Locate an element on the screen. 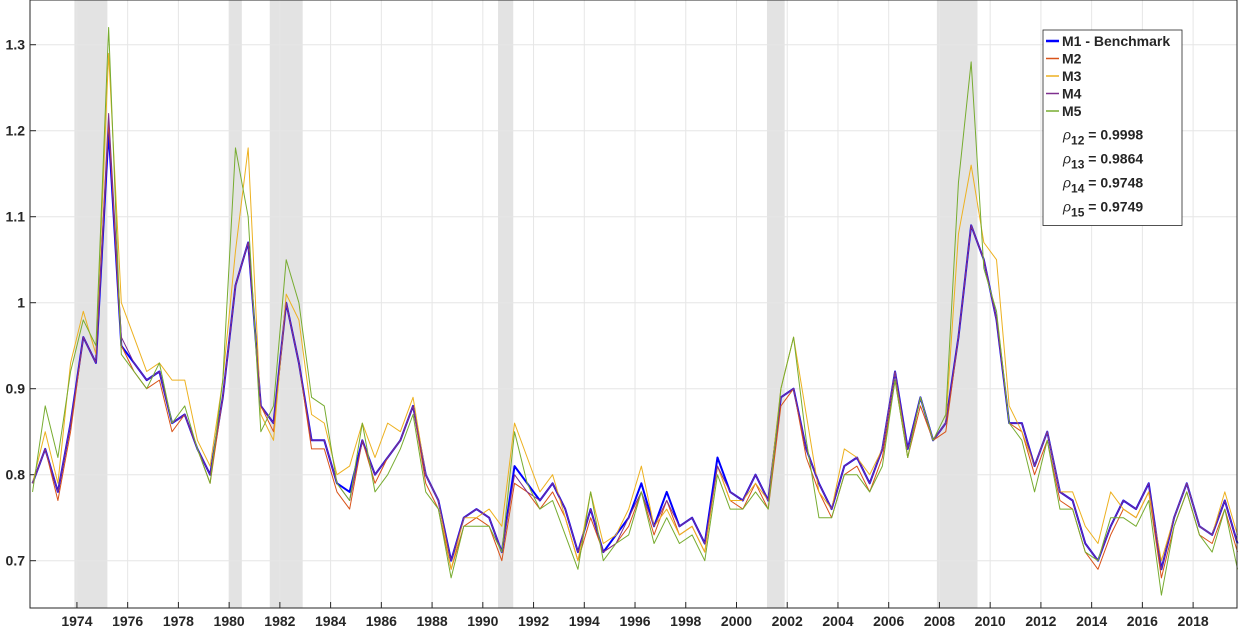 This screenshot has width=1239, height=642. annotation-subscript: 13 is located at coordinates (1078, 165).